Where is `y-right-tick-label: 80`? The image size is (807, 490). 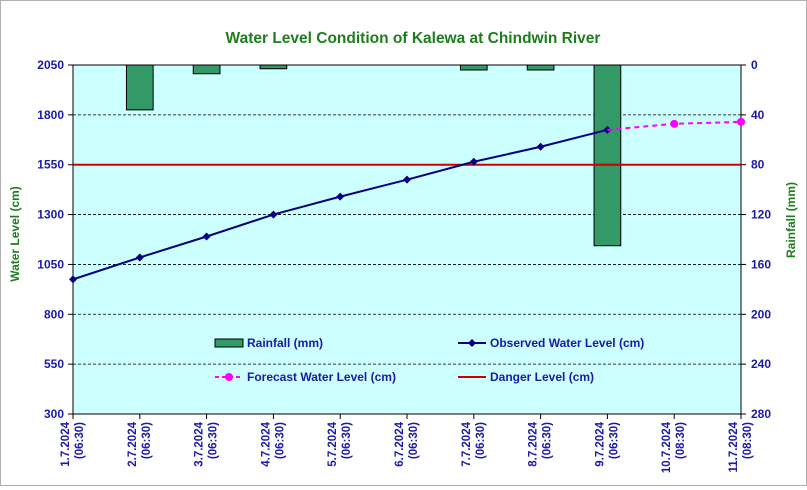
y-right-tick-label: 80 is located at coordinates (758, 165).